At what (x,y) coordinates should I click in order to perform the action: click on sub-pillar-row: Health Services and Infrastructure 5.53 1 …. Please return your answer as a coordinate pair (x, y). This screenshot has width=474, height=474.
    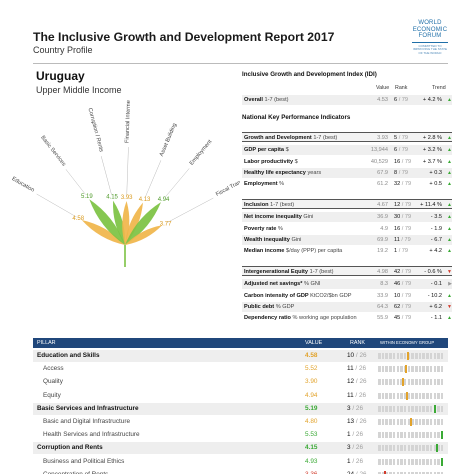
    Looking at the image, I should click on (240, 435).